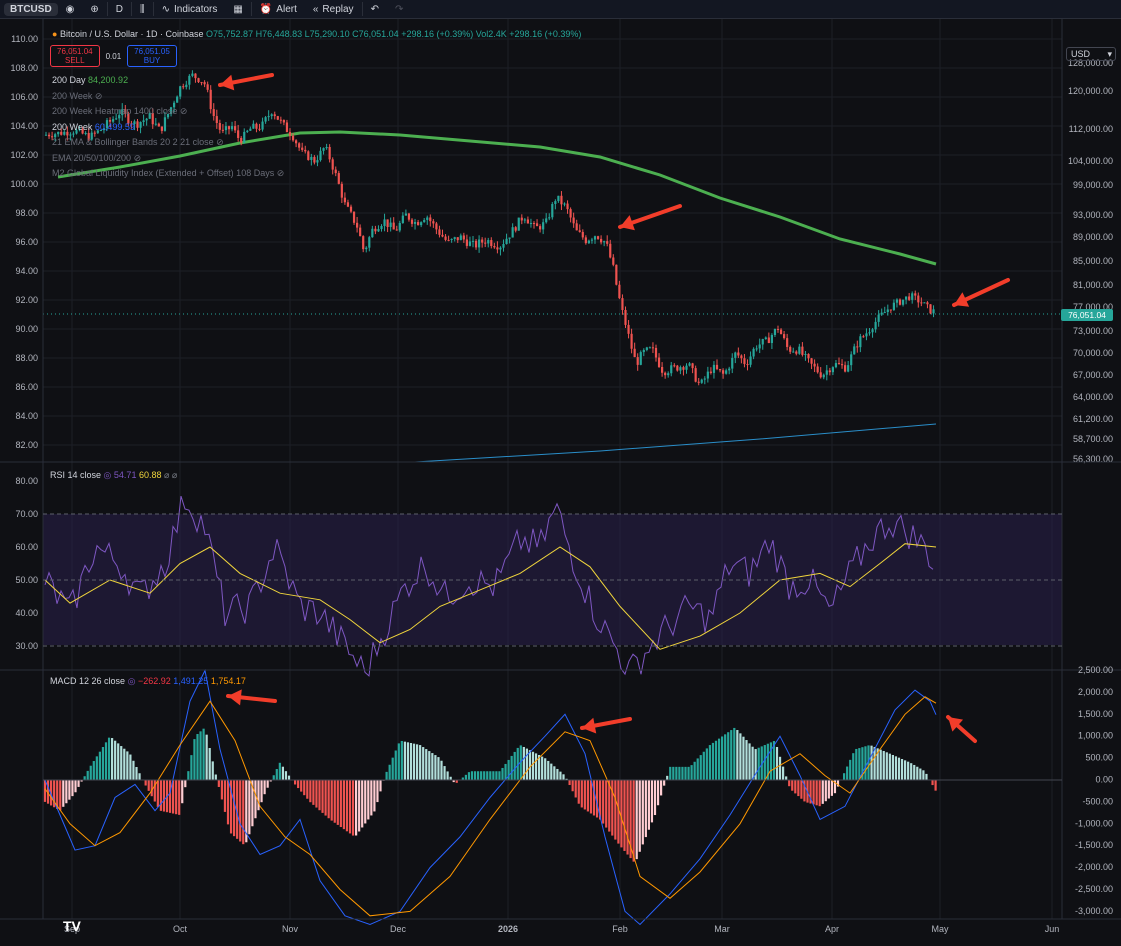 Image resolution: width=1121 pixels, height=946 pixels. What do you see at coordinates (190, 9) in the screenshot?
I see `indicators-button: ∿ Indicators` at bounding box center [190, 9].